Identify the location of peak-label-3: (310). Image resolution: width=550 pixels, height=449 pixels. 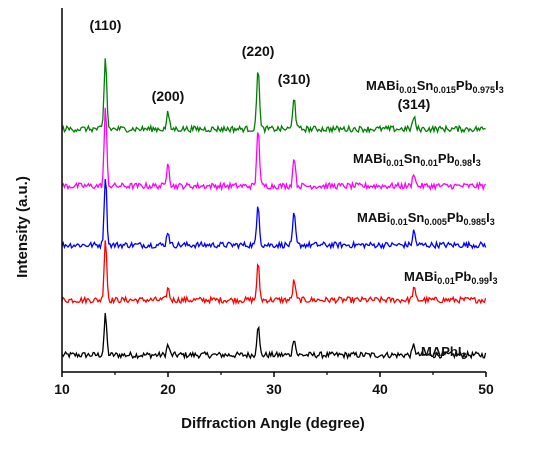
(294, 79).